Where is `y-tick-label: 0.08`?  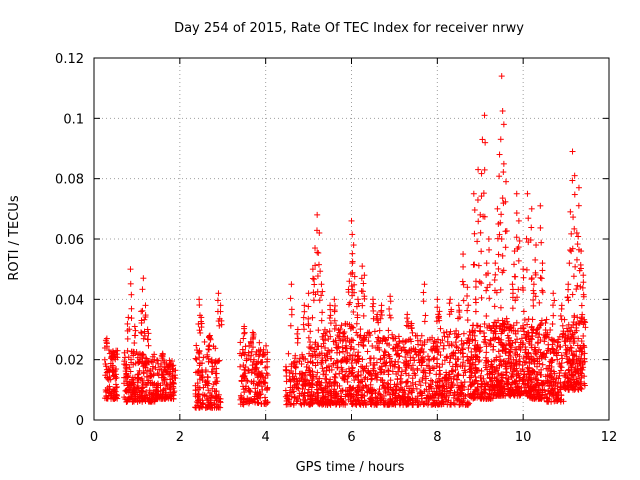 y-tick-label: 0.08 is located at coordinates (69, 180).